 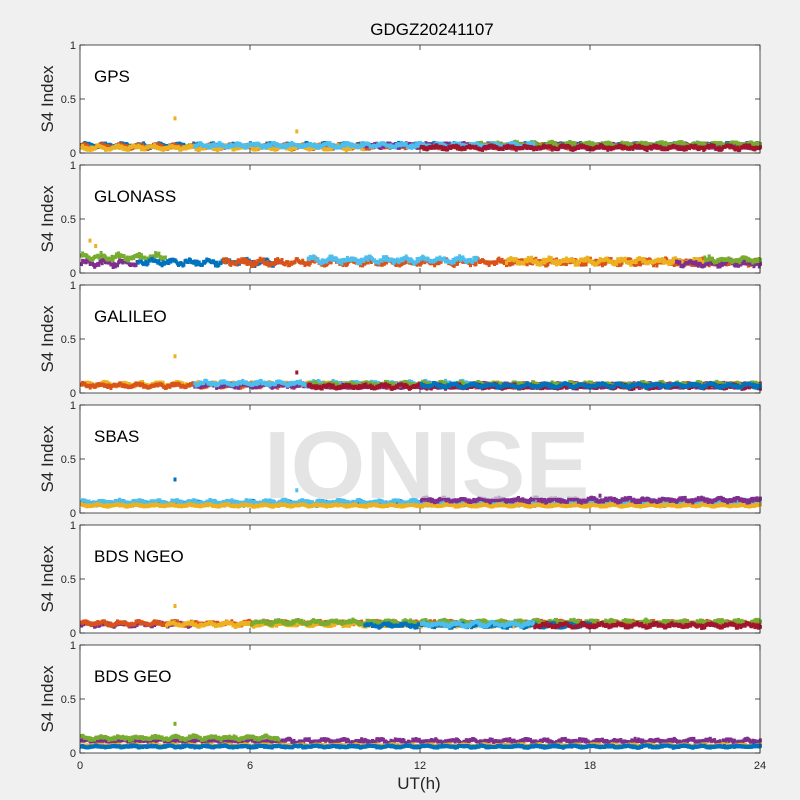 What do you see at coordinates (112, 76) in the screenshot?
I see `constellation-label: GPS` at bounding box center [112, 76].